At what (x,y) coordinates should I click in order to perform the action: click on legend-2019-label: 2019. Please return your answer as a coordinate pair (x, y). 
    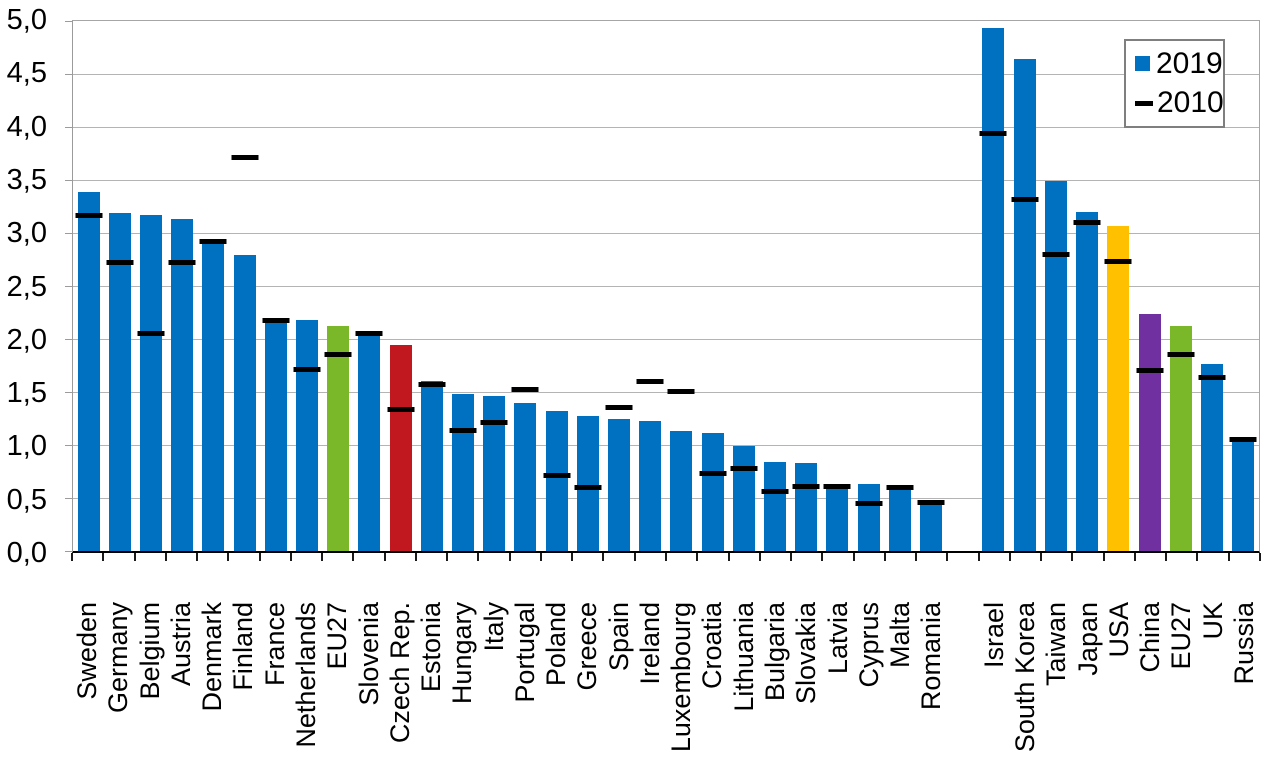
    Looking at the image, I should click on (1189, 63).